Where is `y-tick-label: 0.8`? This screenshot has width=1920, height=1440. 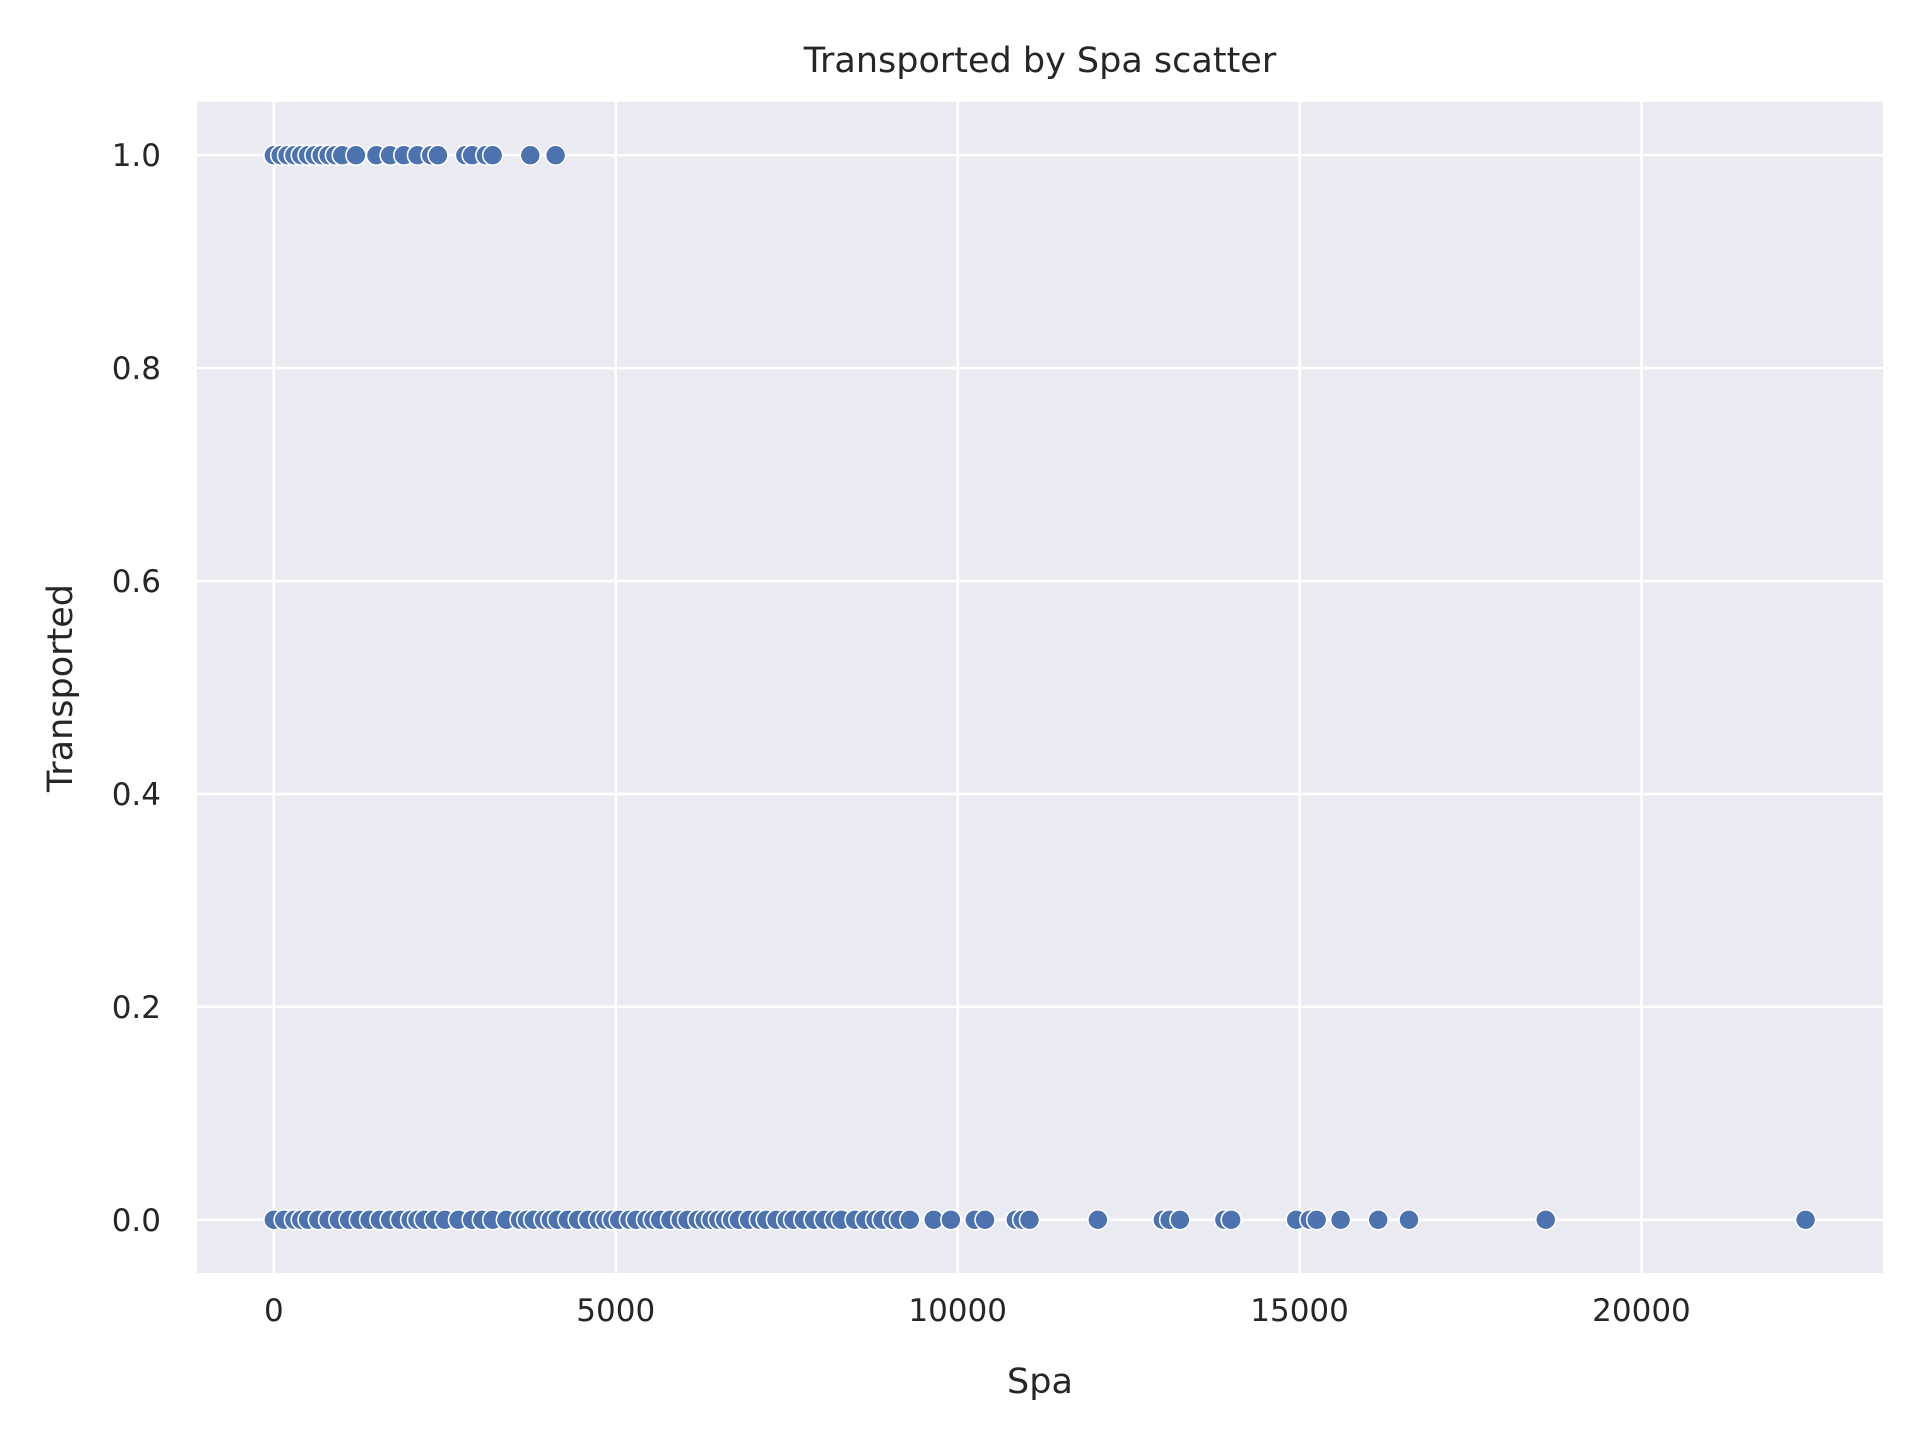
y-tick-label: 0.8 is located at coordinates (136, 369).